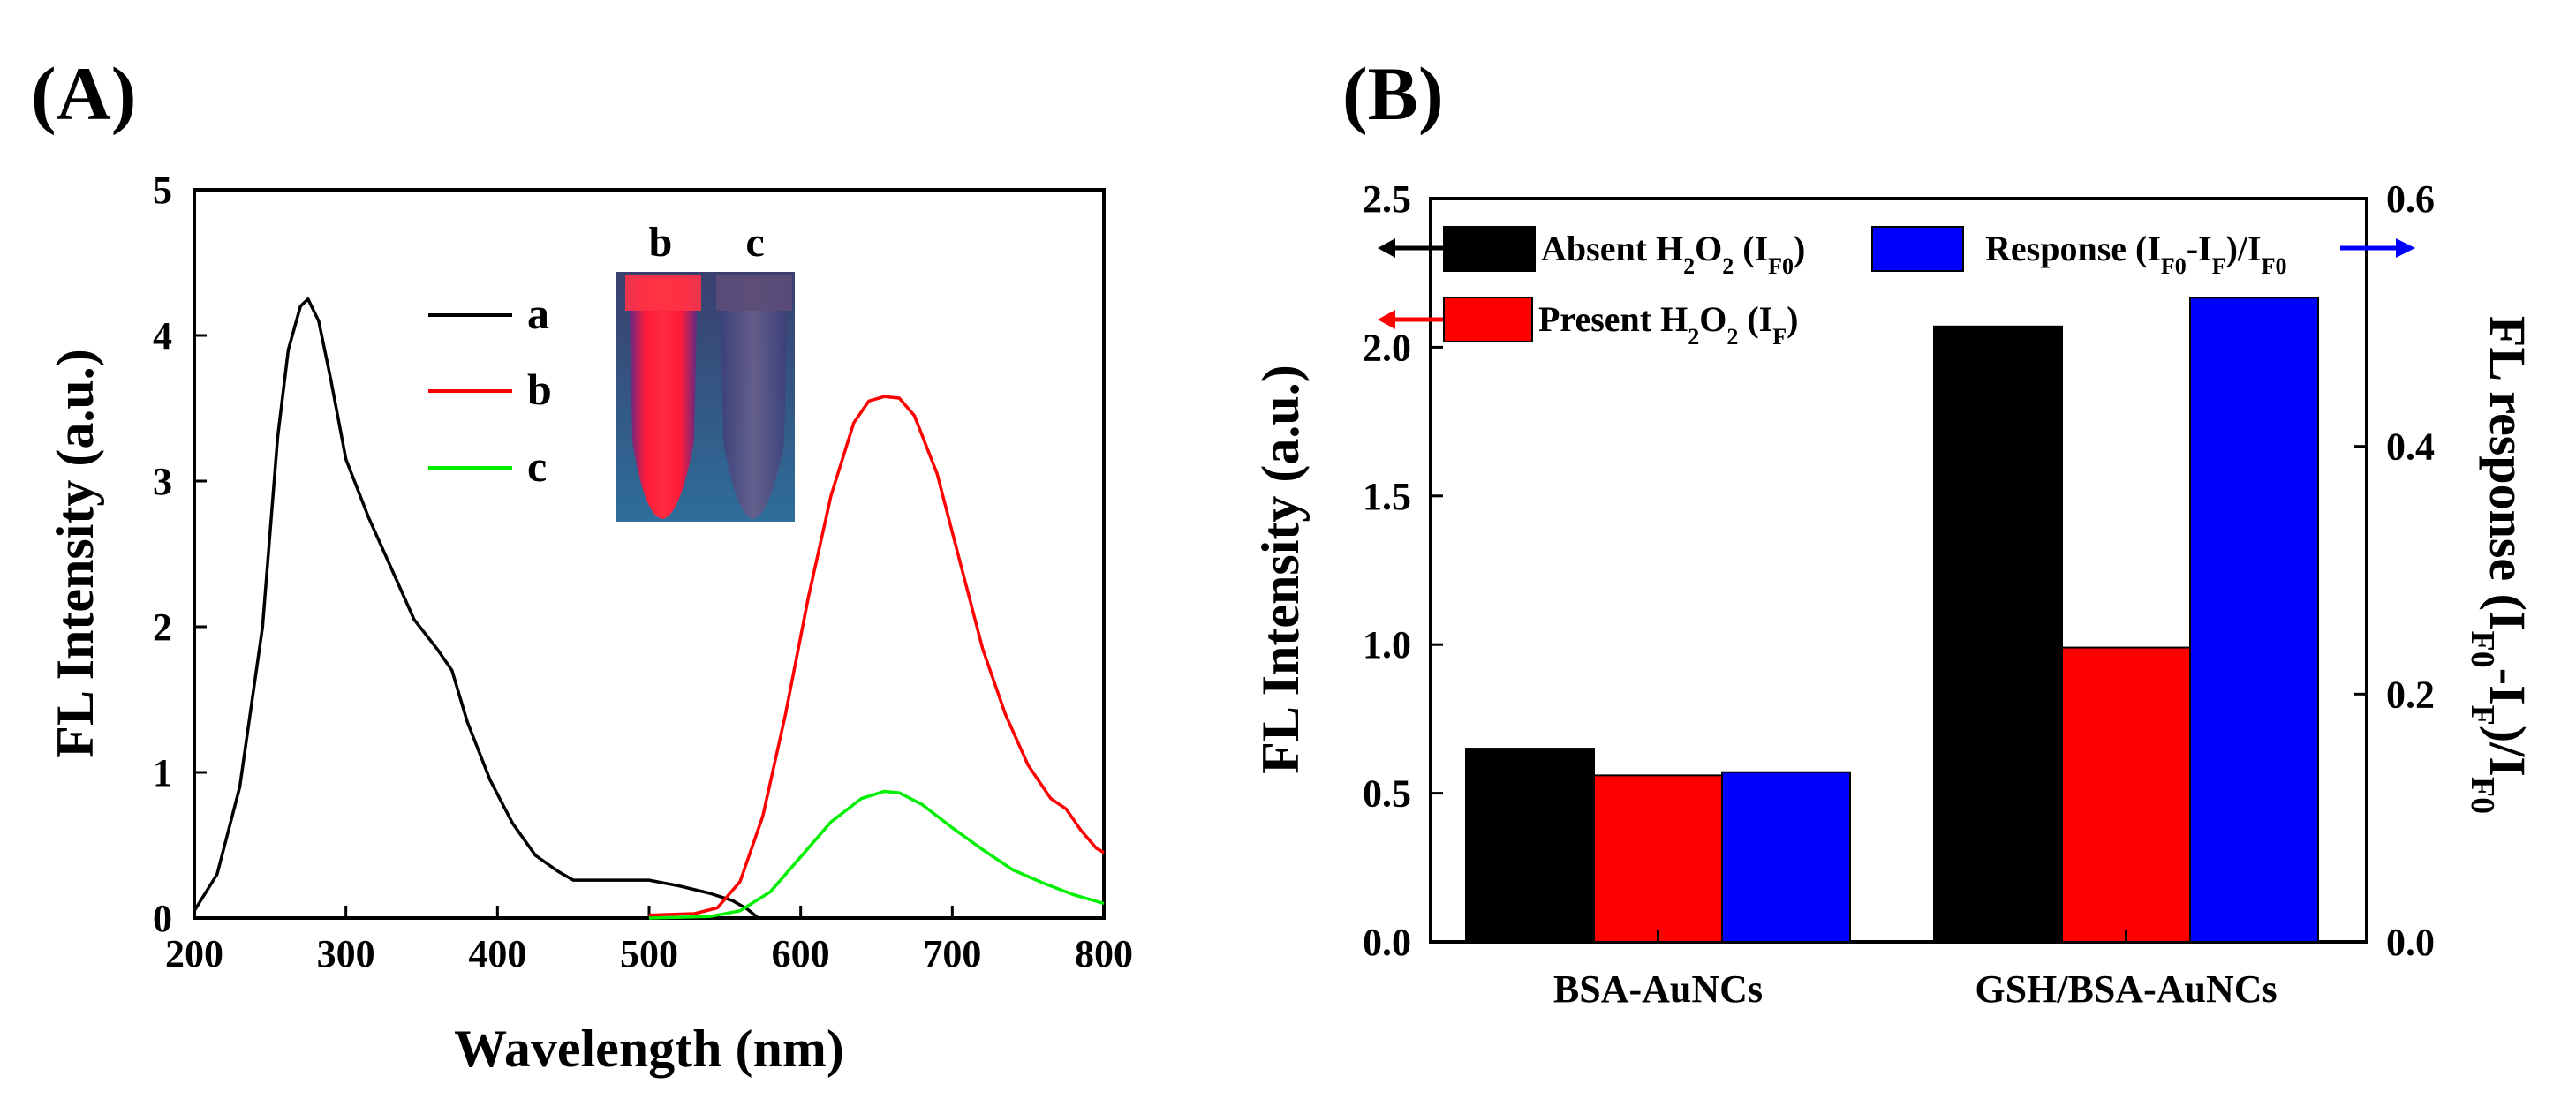  I want to click on legend-swatch-present, so click(1488, 319).